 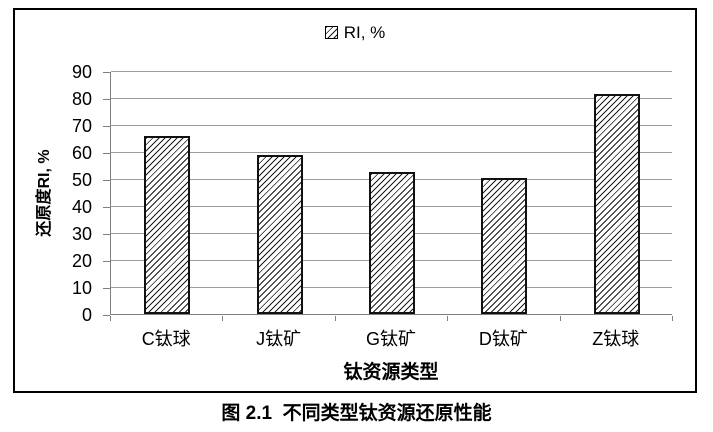 I want to click on y-tick-label: 0, so click(x=86, y=315).